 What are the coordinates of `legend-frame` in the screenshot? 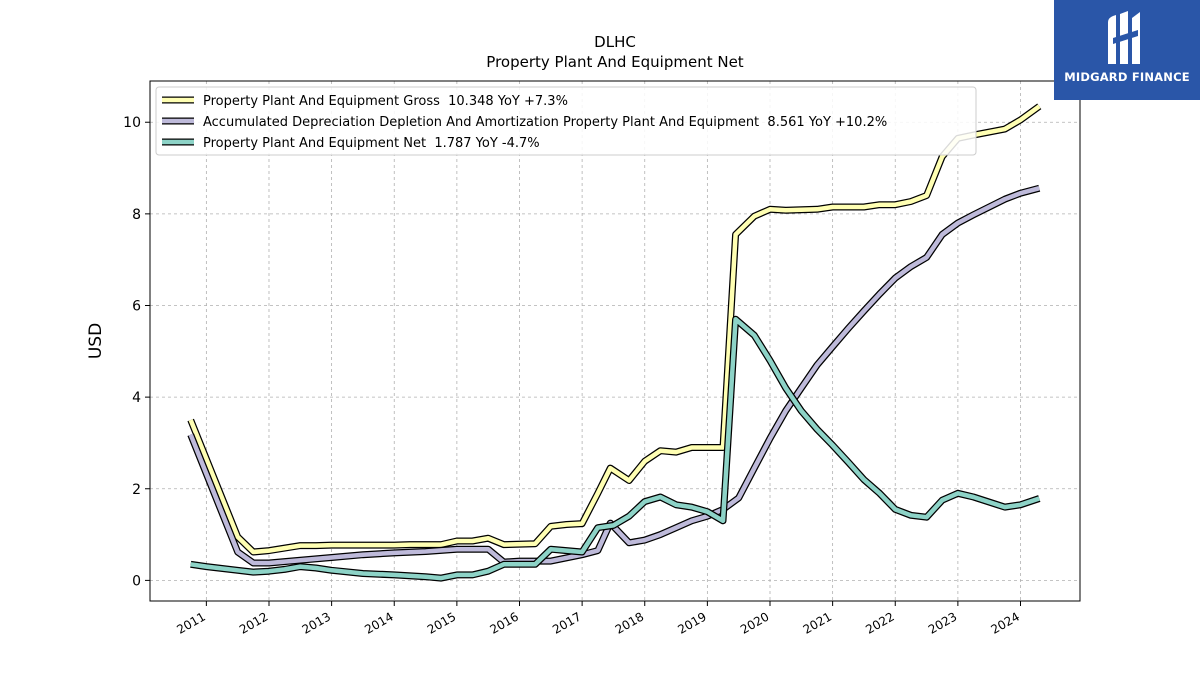 It's located at (566, 121).